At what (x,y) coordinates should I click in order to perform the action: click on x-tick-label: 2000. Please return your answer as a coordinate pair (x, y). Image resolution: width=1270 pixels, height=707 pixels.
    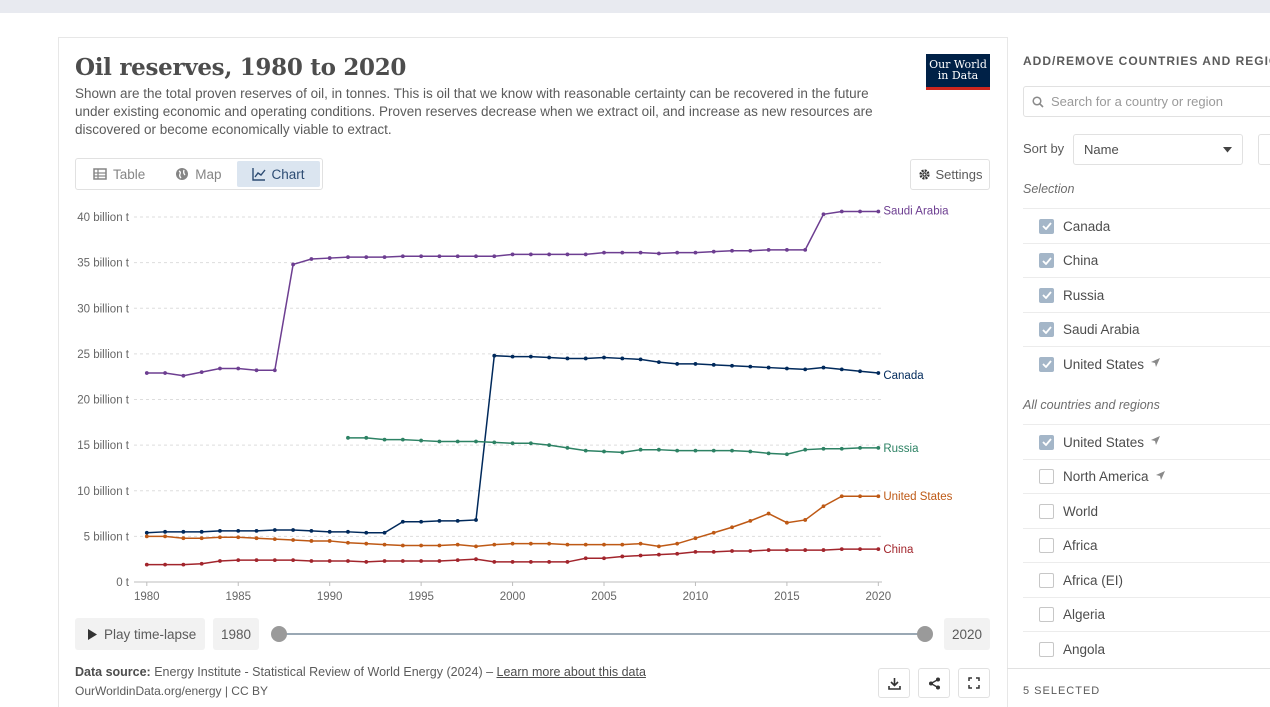
    Looking at the image, I should click on (513, 597).